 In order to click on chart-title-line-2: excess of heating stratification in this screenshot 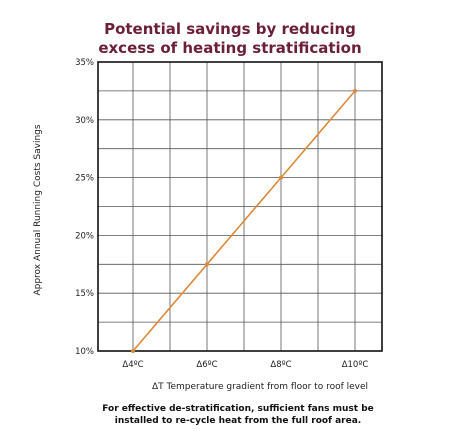, I will do `click(229, 48)`.